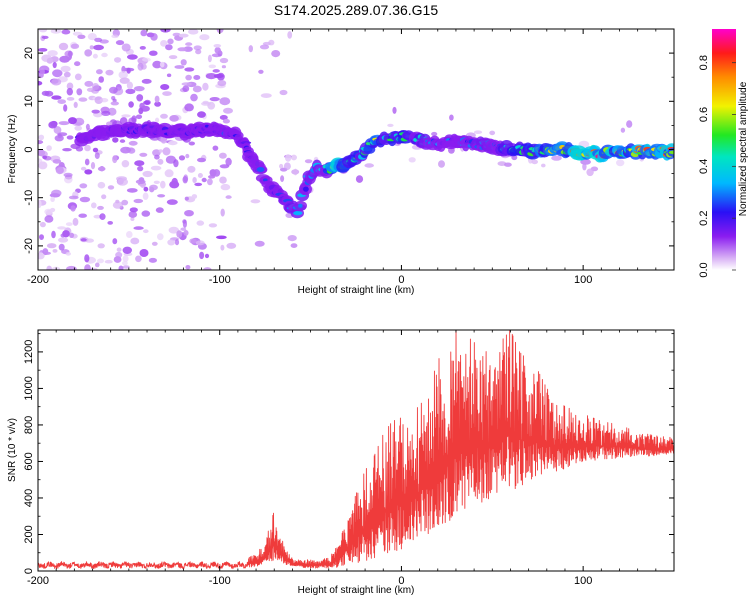 This screenshot has height=600, width=750. What do you see at coordinates (356, 290) in the screenshot?
I see `spectrogram-x-axis-label: Height of straight line (km)` at bounding box center [356, 290].